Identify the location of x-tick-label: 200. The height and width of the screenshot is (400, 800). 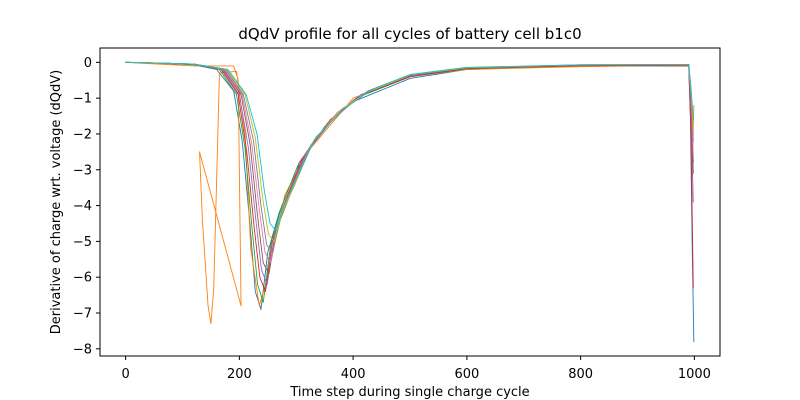
(239, 374).